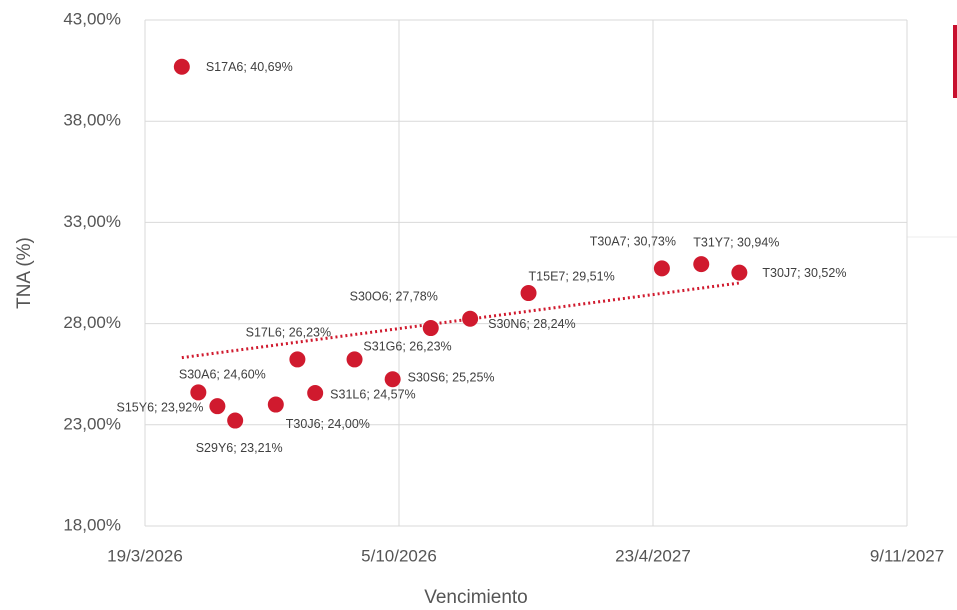 The height and width of the screenshot is (610, 957). I want to click on x-tick-label: 23/4/2027, so click(653, 555).